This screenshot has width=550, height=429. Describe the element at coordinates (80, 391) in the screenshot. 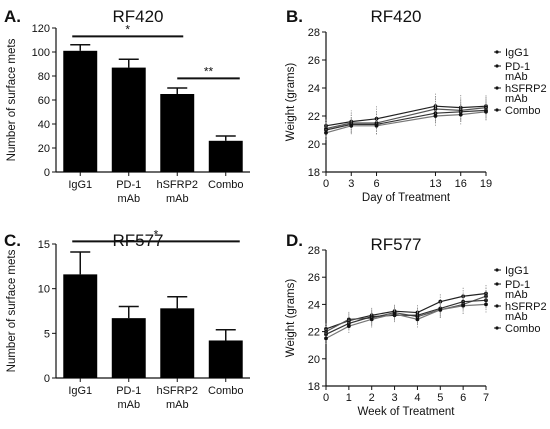

I see `category-label: IgG1` at that location.